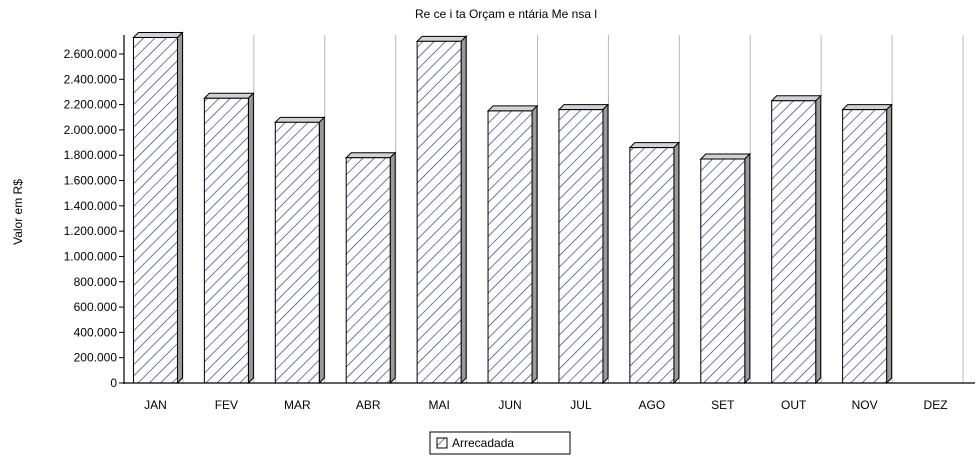  What do you see at coordinates (297, 405) in the screenshot?
I see `x-tick-label: MAR` at bounding box center [297, 405].